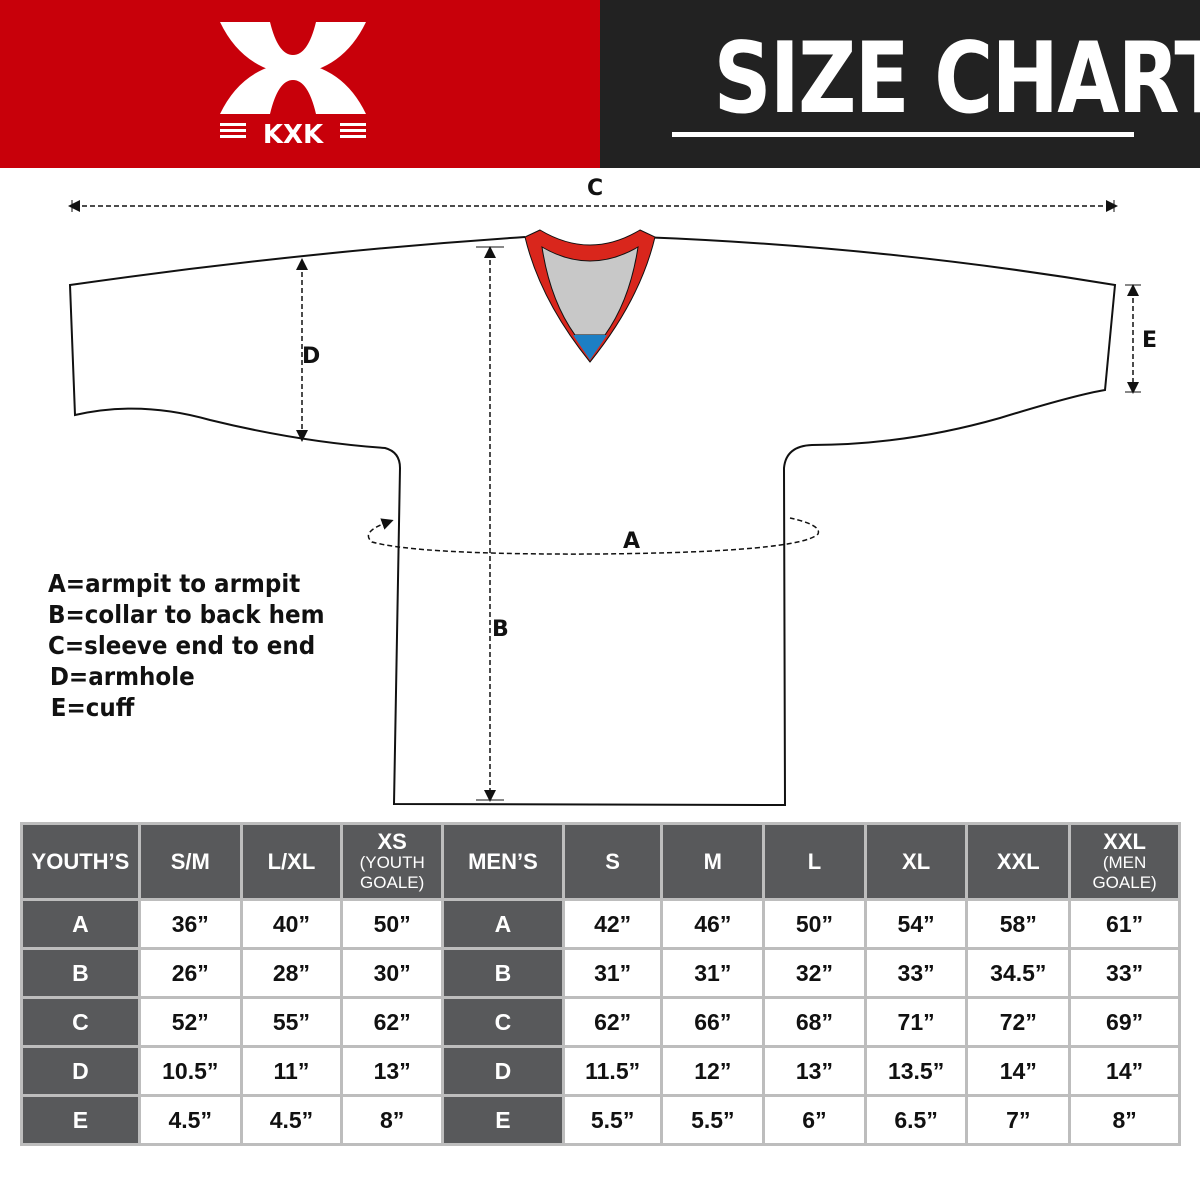 This screenshot has width=1200, height=1200. What do you see at coordinates (1018, 1022) in the screenshot?
I see `measurement-cell: 72”` at bounding box center [1018, 1022].